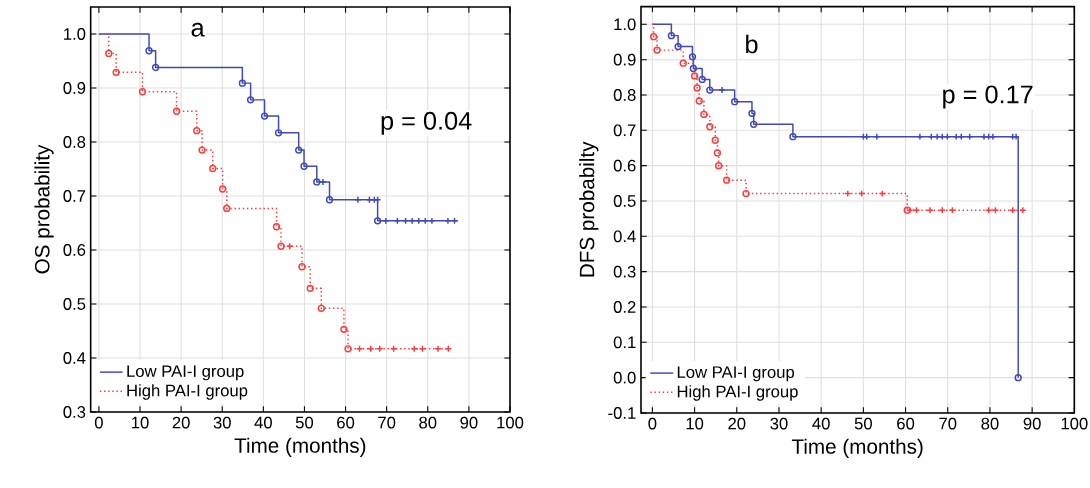 The height and width of the screenshot is (488, 1090). What do you see at coordinates (622, 413) in the screenshot?
I see `y-tick-label: -0.1` at bounding box center [622, 413].